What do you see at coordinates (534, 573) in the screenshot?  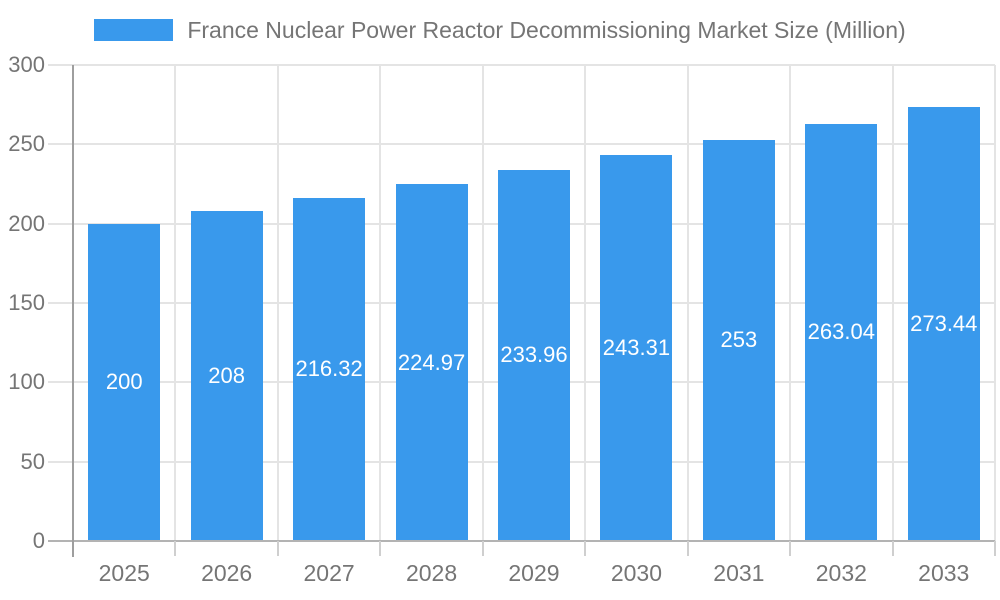 I see `x-axis-tick-label: 2029` at bounding box center [534, 573].